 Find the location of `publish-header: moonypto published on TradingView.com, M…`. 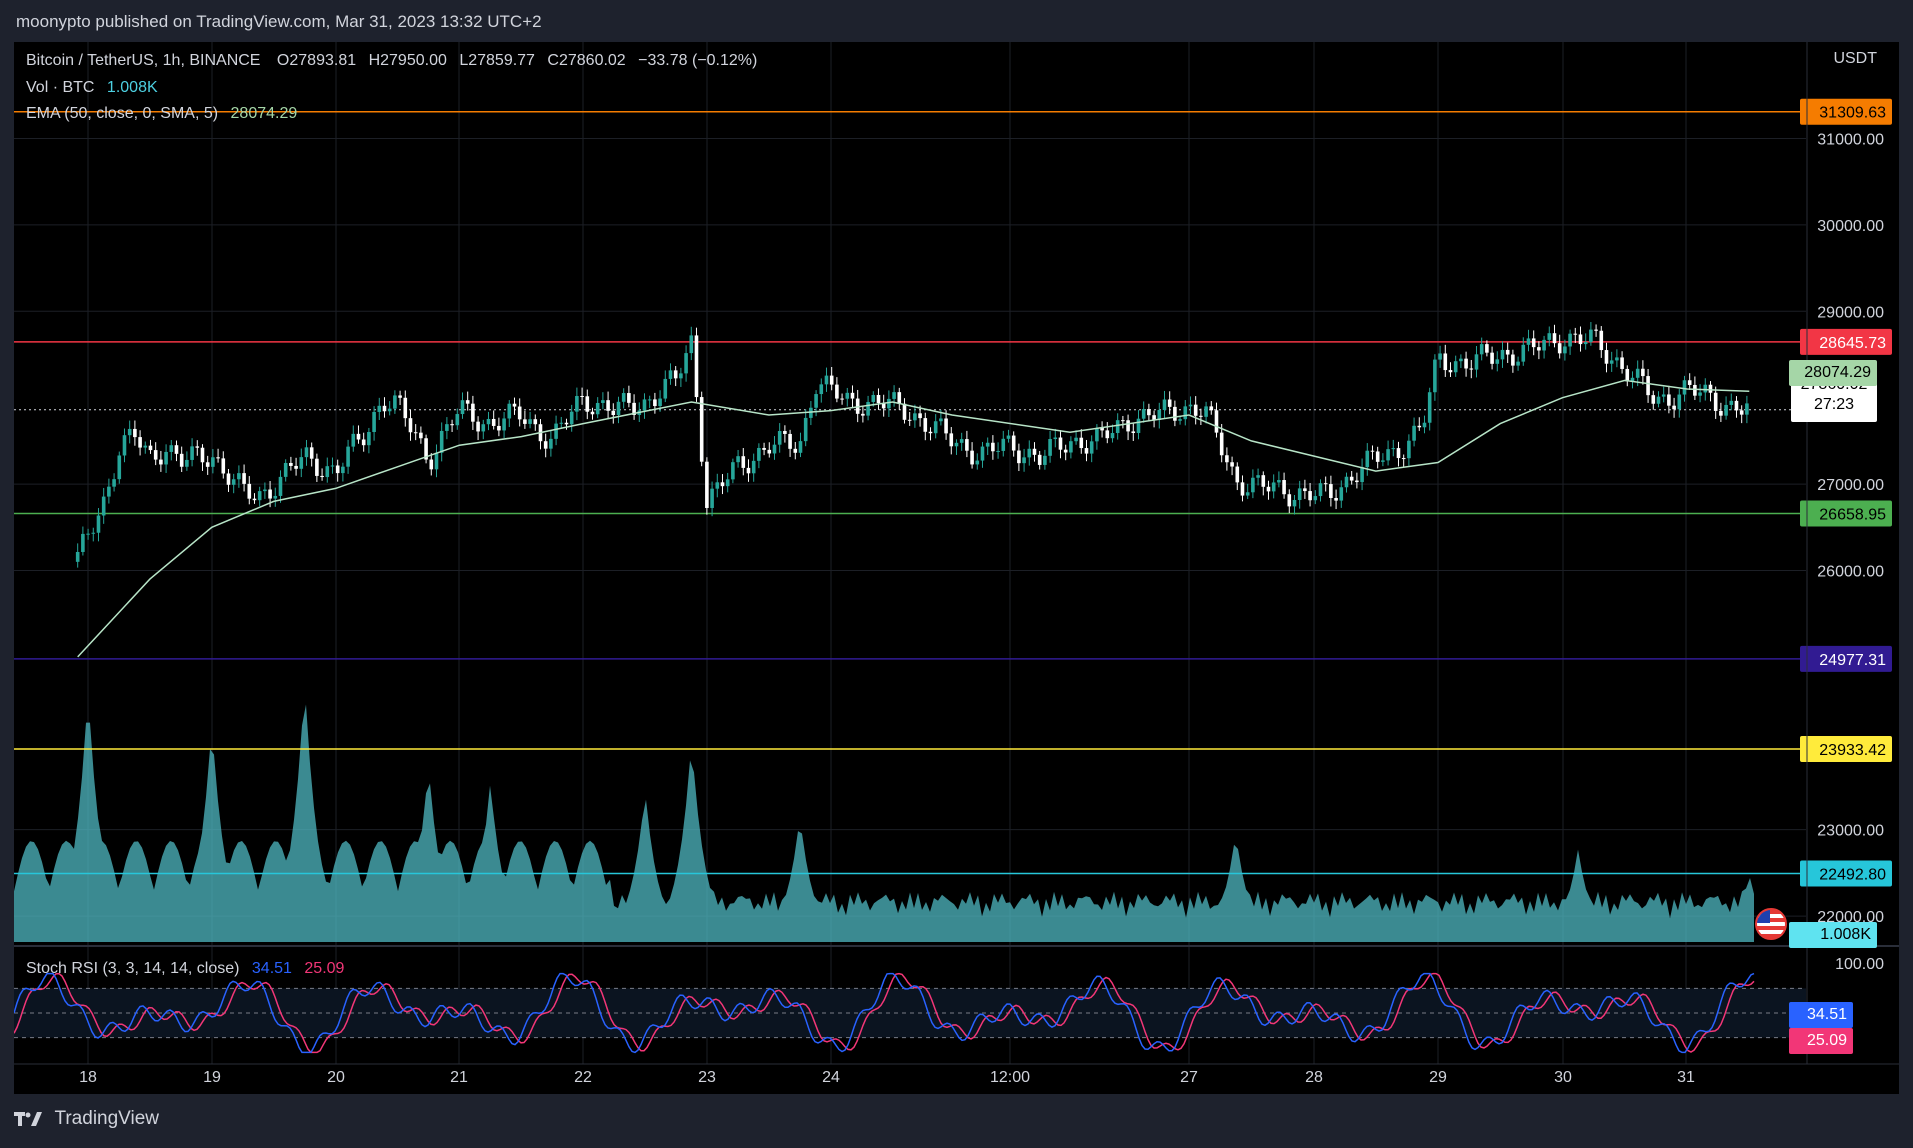

publish-header: moonypto published on TradingView.com, M… is located at coordinates (956, 21).